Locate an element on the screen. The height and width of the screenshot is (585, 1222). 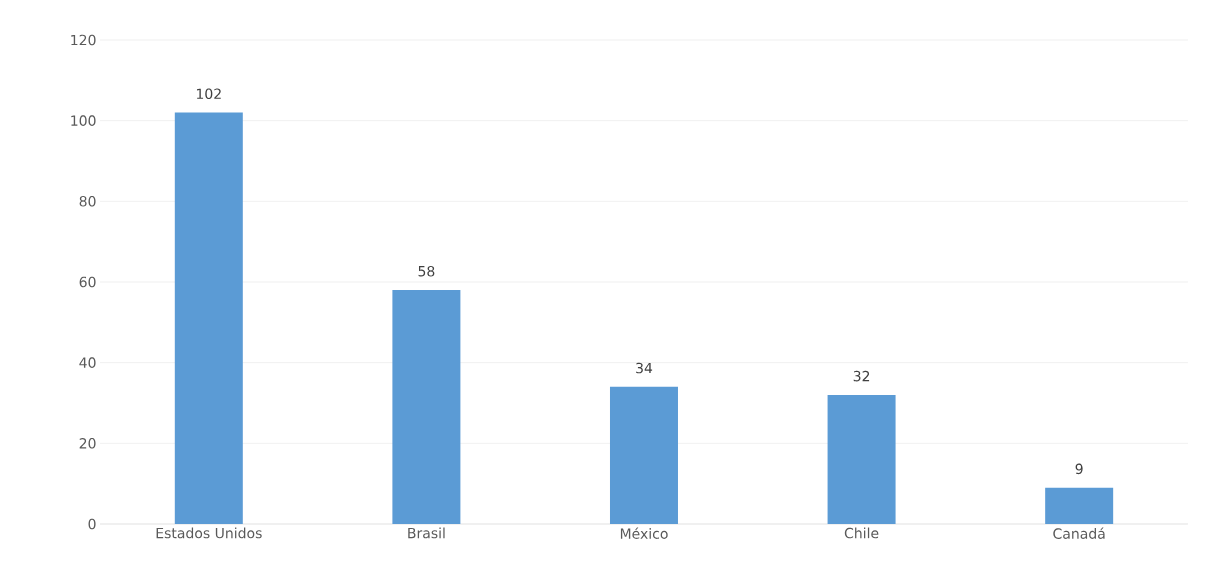
y-tick-label: 20 is located at coordinates (87, 443).